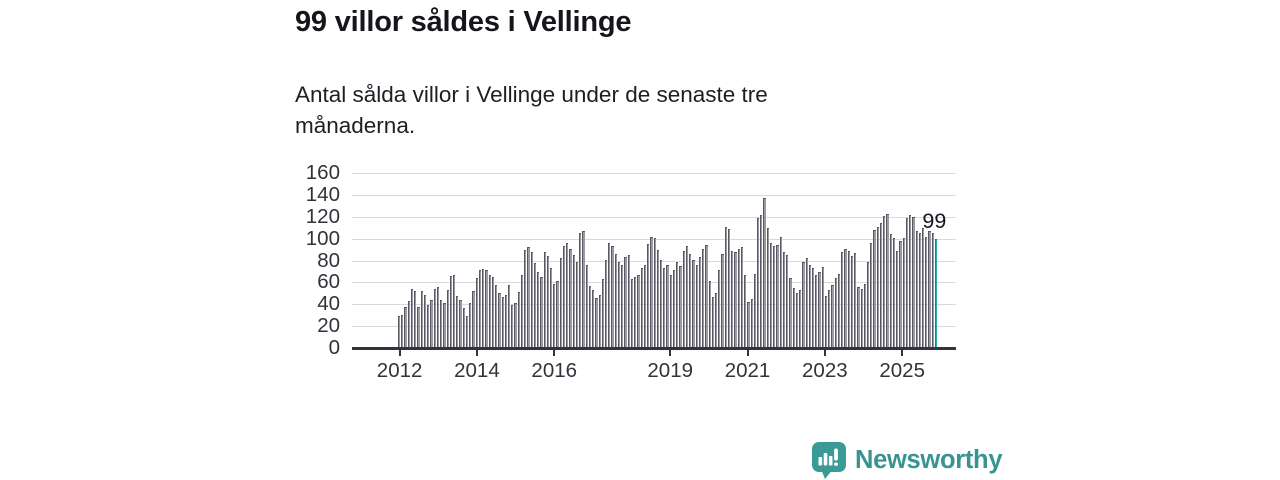 This screenshot has width=1280, height=480. I want to click on y-axis-labels: 0 20 40 60 80 100 120 140 160, so click(309, 260).